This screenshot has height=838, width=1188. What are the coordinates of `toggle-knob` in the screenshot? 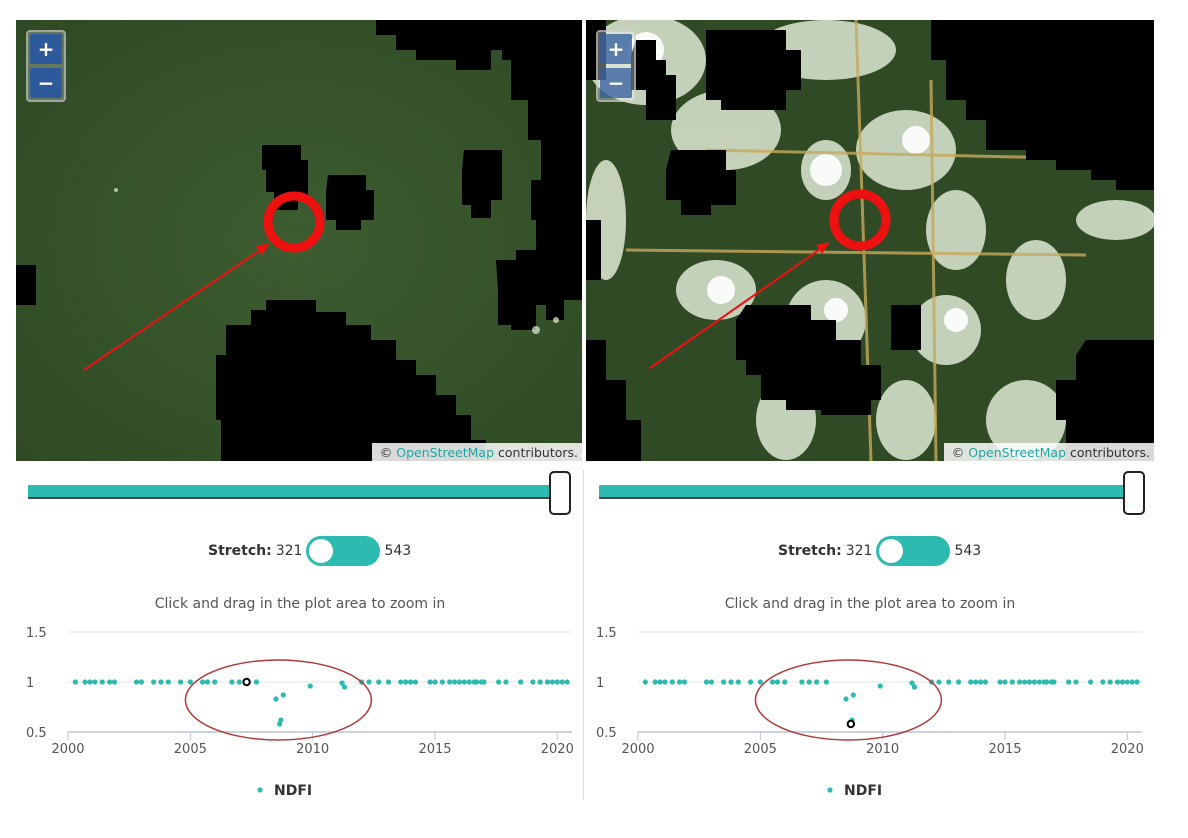 It's located at (321, 551).